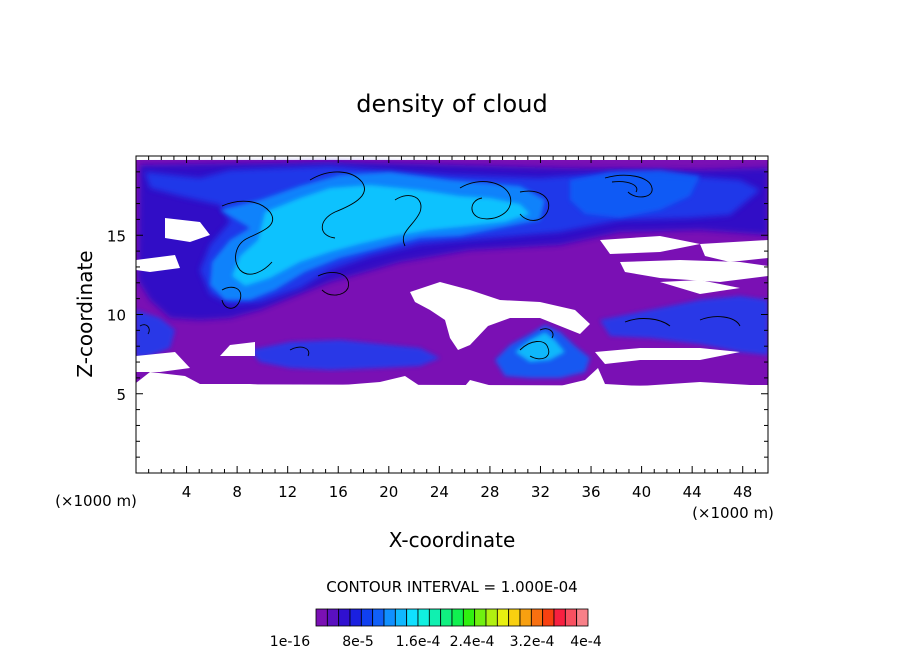 The height and width of the screenshot is (654, 904). Describe the element at coordinates (388, 492) in the screenshot. I see `x-tick-label: 20` at that location.